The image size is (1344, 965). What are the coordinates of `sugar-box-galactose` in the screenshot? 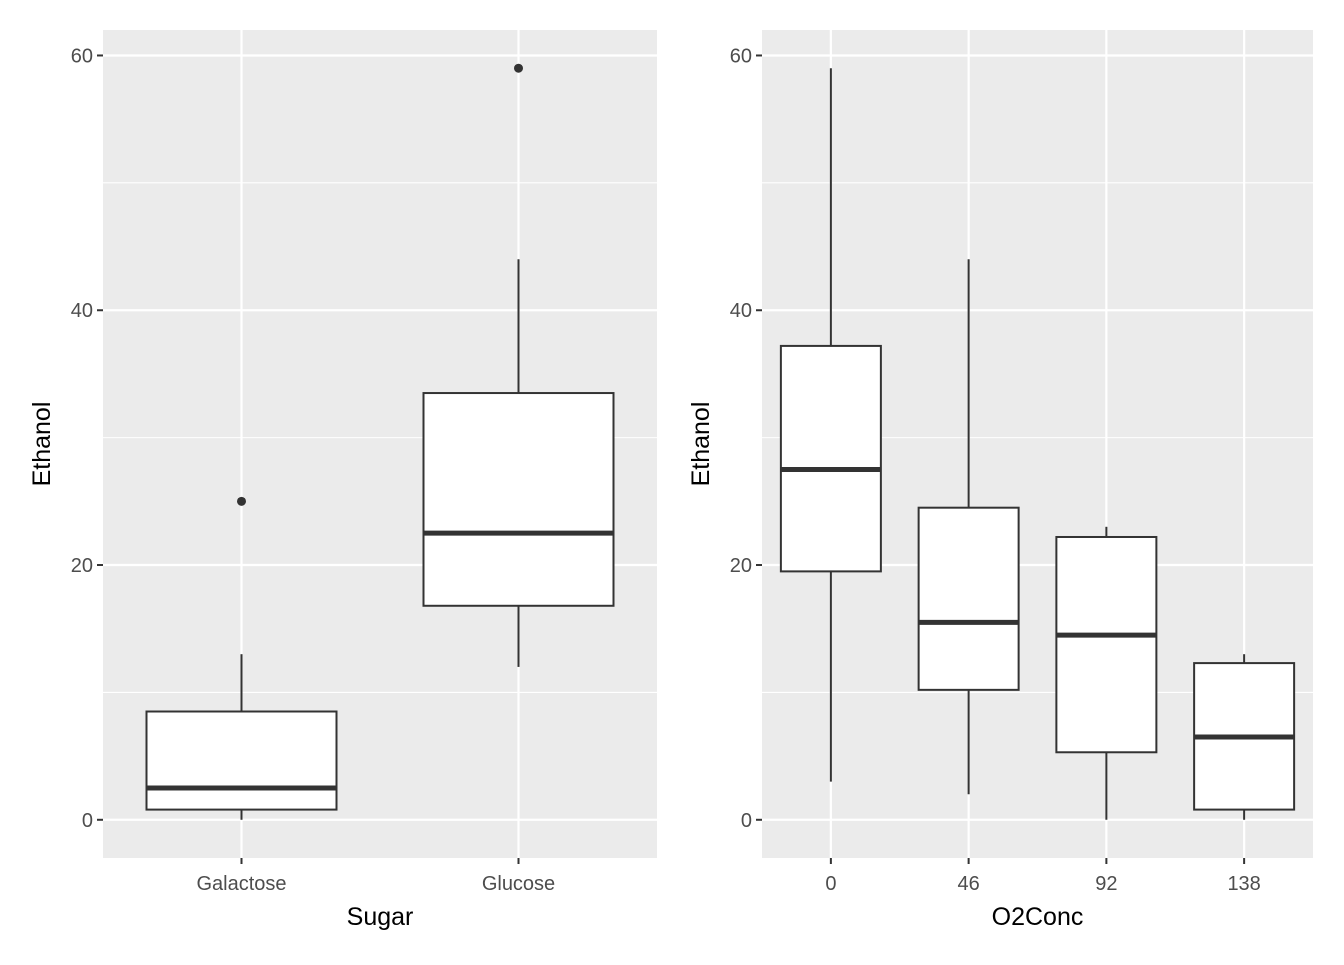 It's located at (241, 658).